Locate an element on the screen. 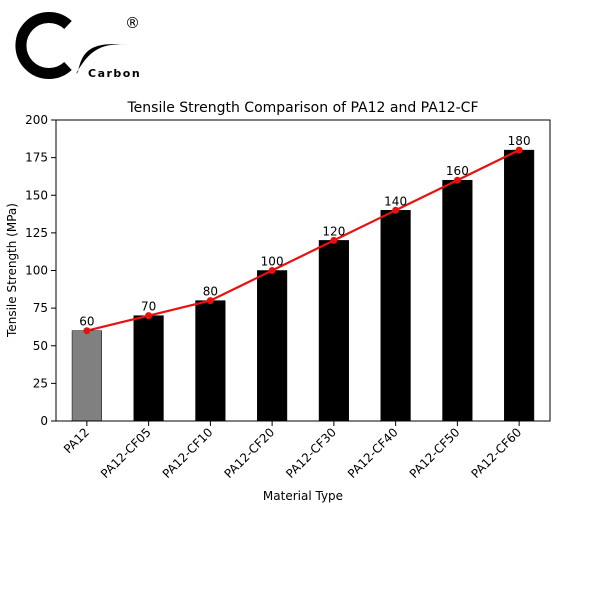  bar-pa12-cf05 is located at coordinates (148, 368).